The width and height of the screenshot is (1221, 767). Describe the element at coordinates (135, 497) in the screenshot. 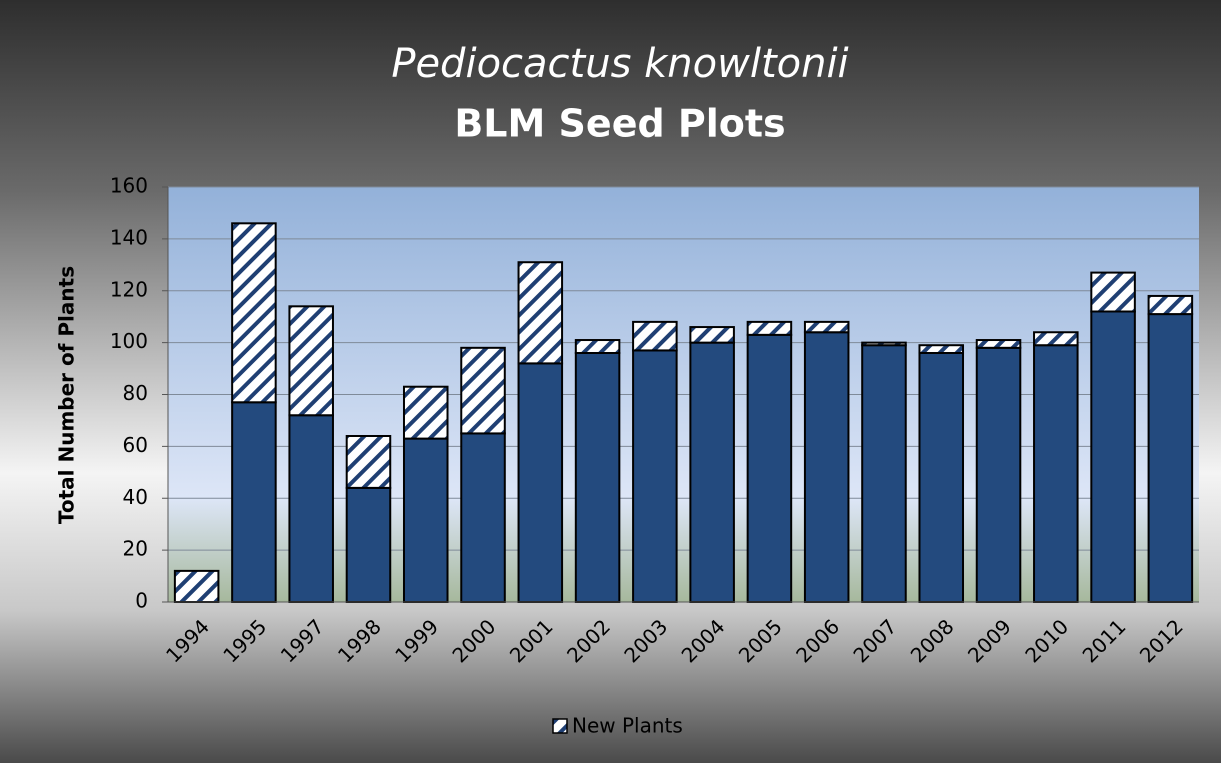

I see `y-tick-label: 40` at that location.